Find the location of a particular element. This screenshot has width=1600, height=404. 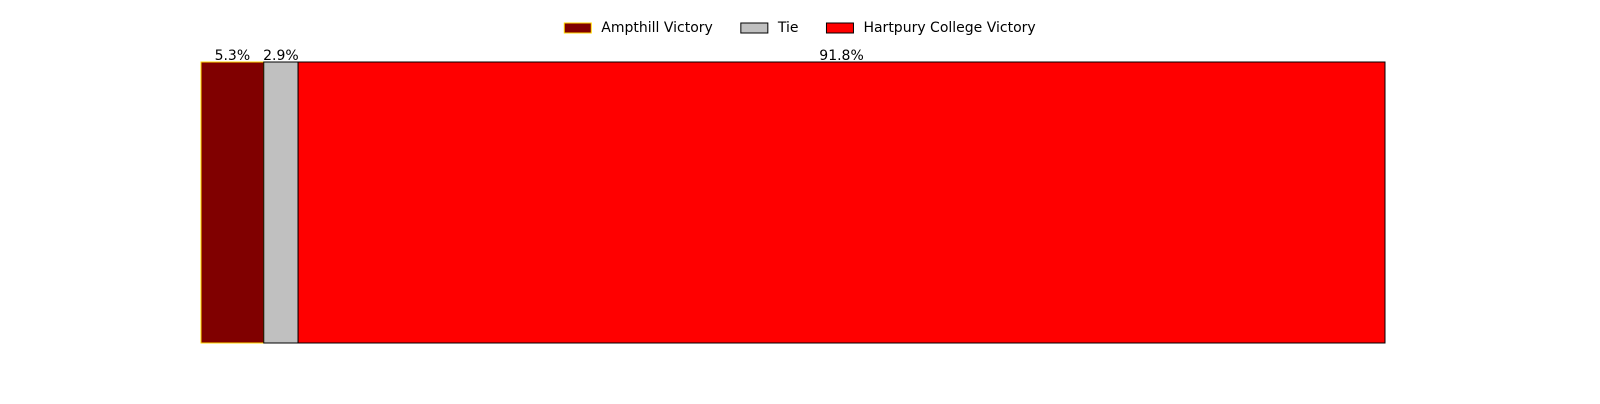

data-labels: 5.3% 2.9% 91.8% is located at coordinates (539, 56).